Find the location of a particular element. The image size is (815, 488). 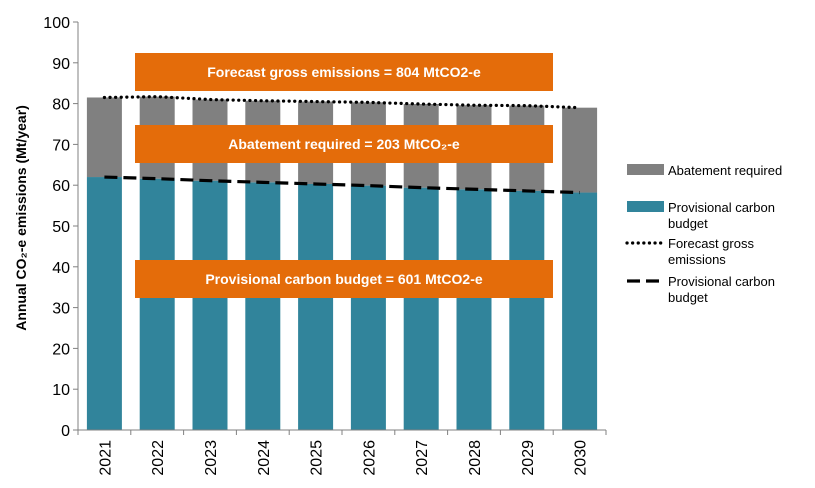

y-axis-label: Annual CO₂-e emissions (Mt/year) is located at coordinates (21, 218).